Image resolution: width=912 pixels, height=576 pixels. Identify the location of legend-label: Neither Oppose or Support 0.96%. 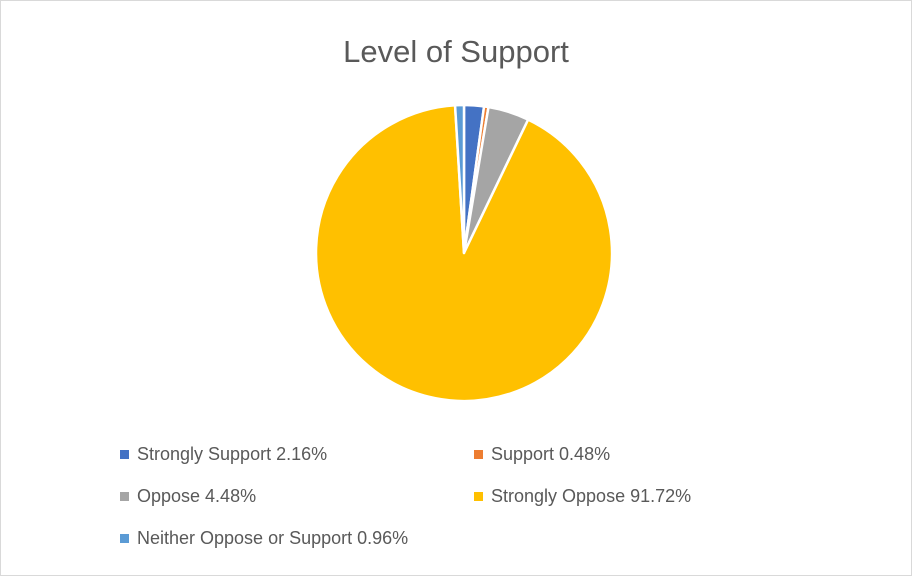
(273, 538).